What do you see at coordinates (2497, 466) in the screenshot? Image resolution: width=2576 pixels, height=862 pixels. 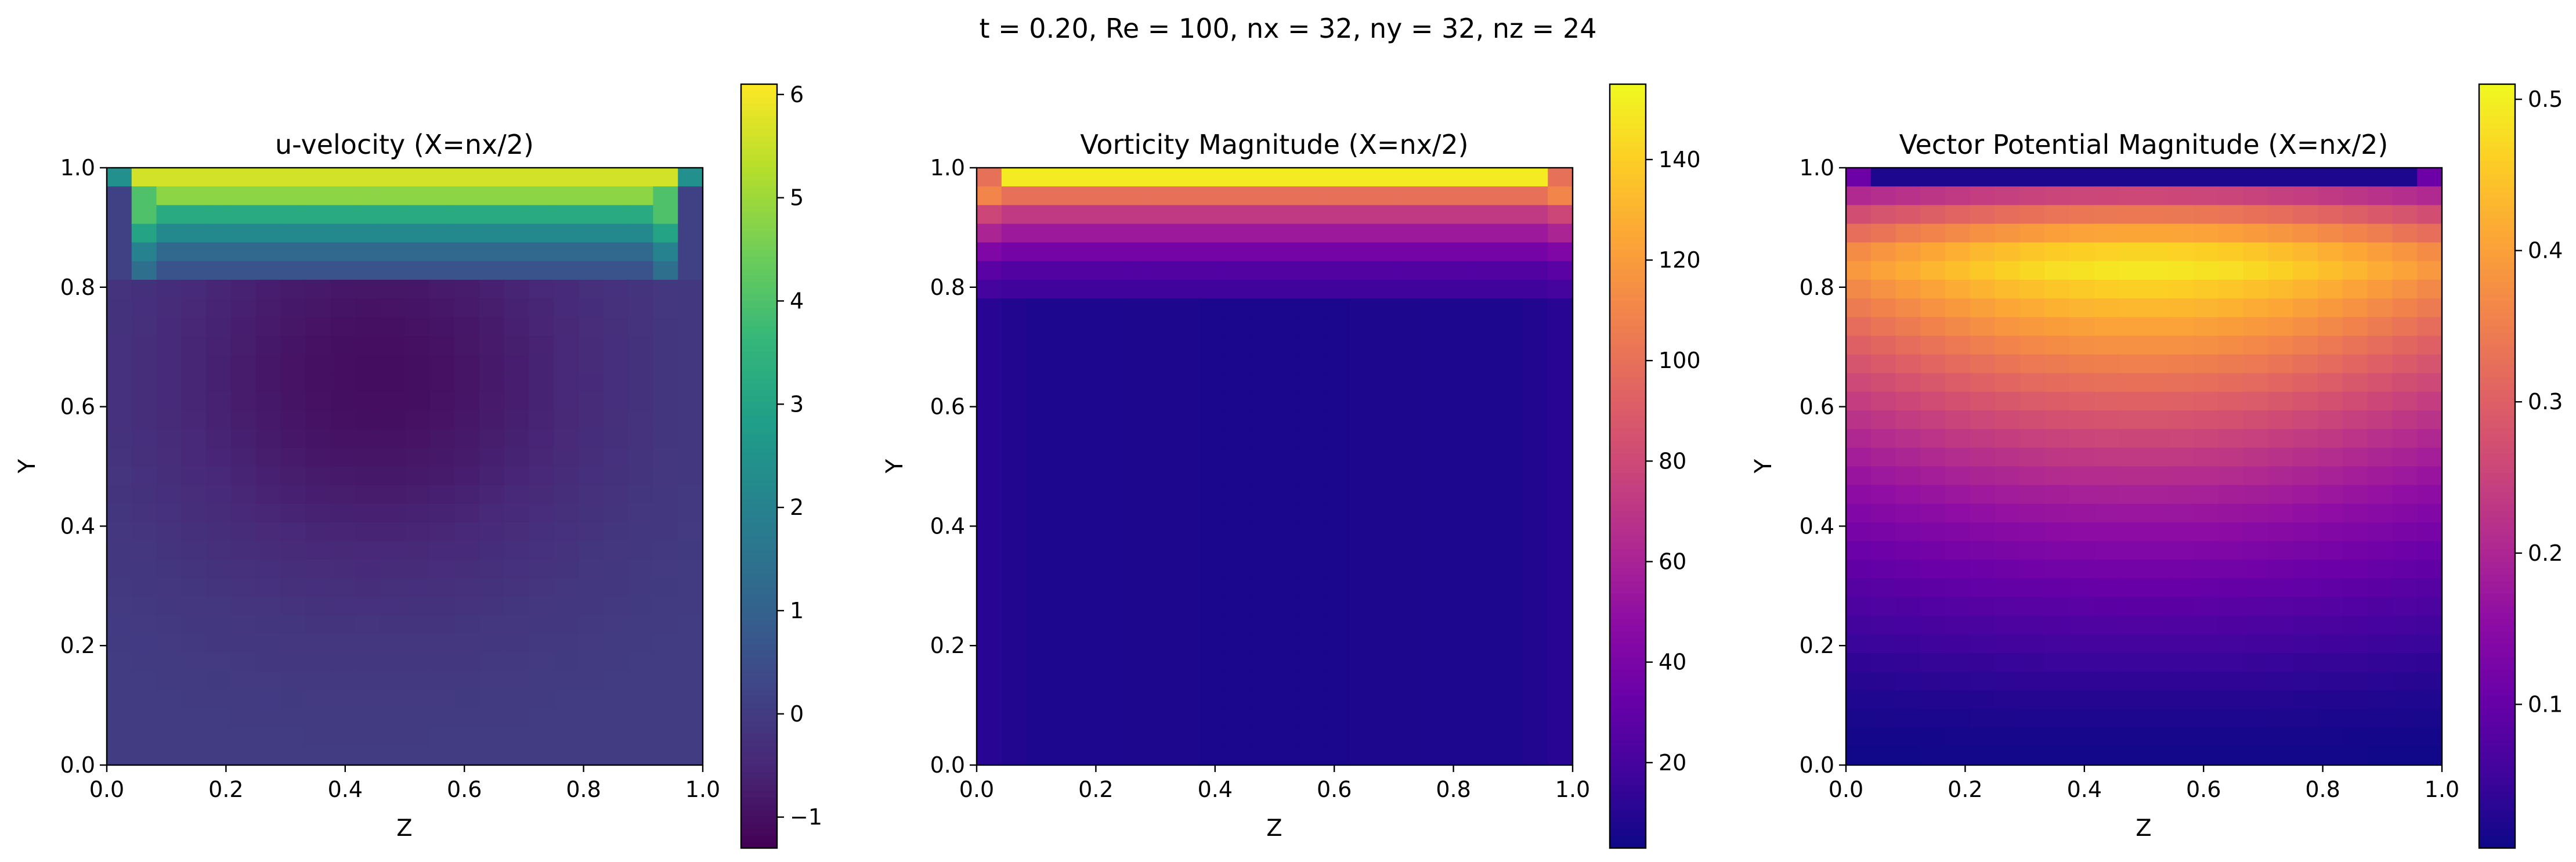 I see `colorbar-frame` at bounding box center [2497, 466].